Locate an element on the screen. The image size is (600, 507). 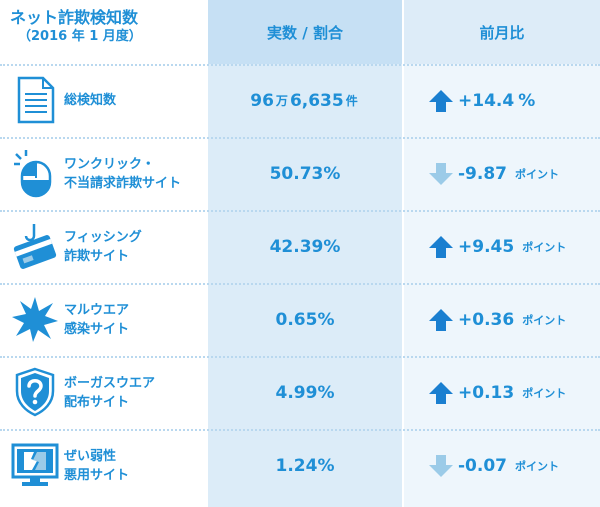
credit-card-hook-icon is located at coordinates (35, 246).